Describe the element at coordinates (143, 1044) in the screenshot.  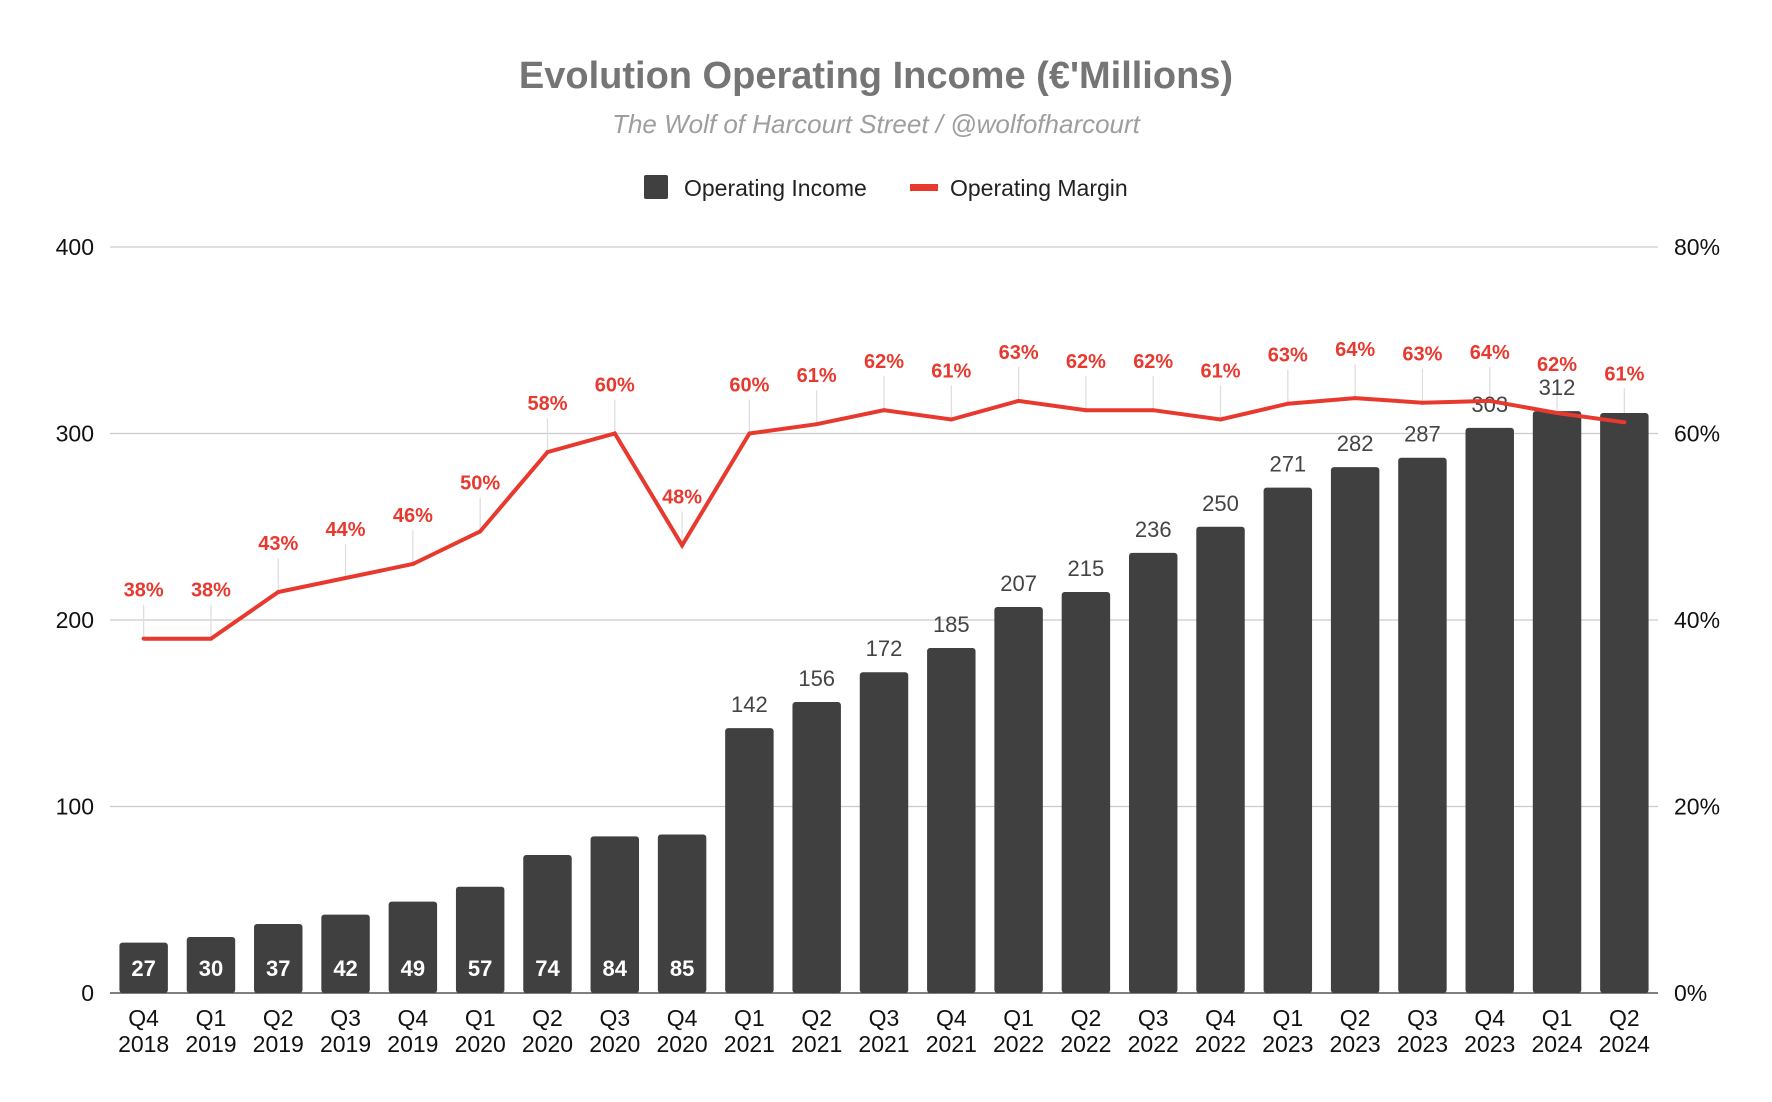
I see `x-tick-year: 2018` at that location.